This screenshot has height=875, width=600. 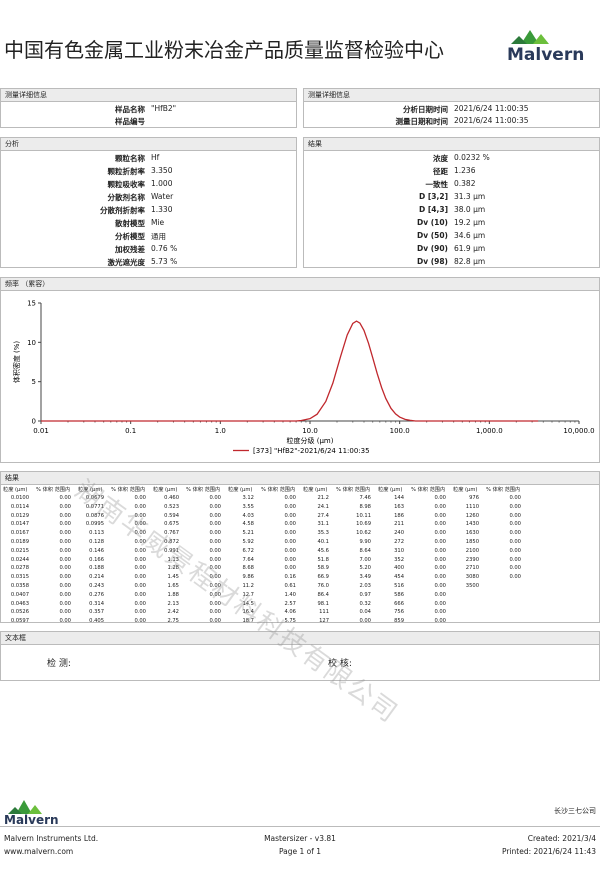 I want to click on vol-cell: 4.06, so click(x=290, y=612).